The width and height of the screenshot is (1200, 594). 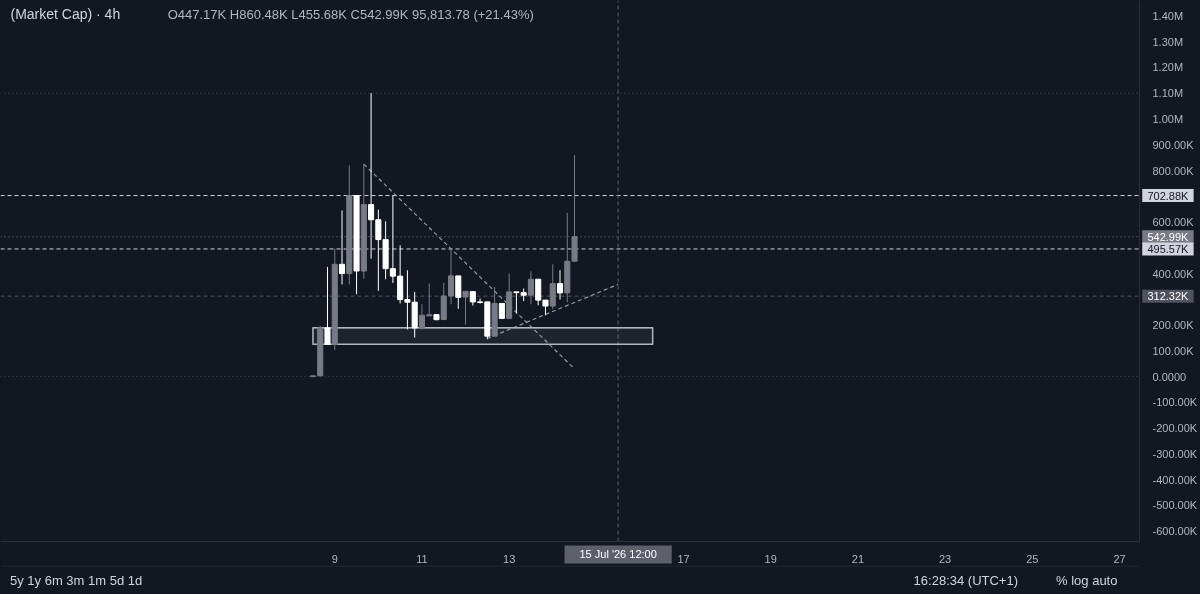 What do you see at coordinates (618, 554) in the screenshot?
I see `ref-line-label: 15 Jul '26 12:00` at bounding box center [618, 554].